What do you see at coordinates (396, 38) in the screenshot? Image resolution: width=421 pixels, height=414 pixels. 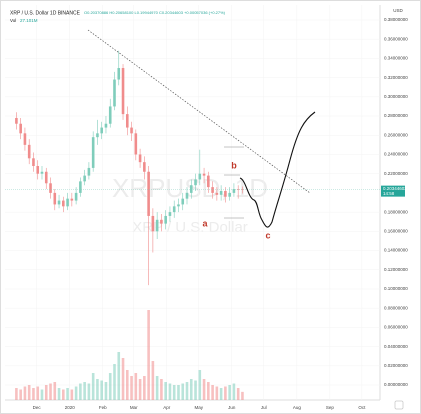 I see `y-tick-label: 0.36000000` at bounding box center [396, 38].